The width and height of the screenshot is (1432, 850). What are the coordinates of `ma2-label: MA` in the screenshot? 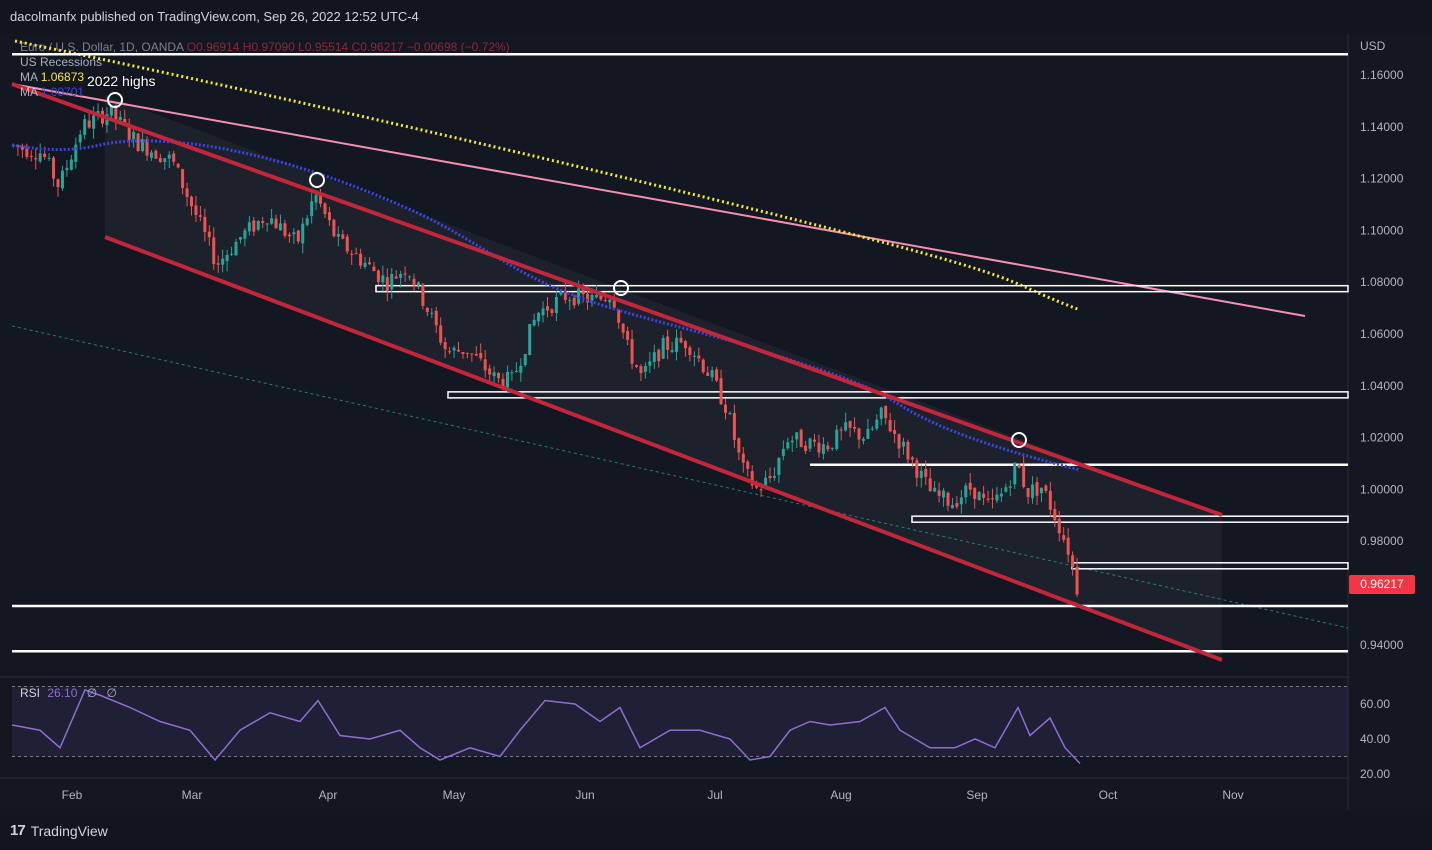 It's located at (29, 92).